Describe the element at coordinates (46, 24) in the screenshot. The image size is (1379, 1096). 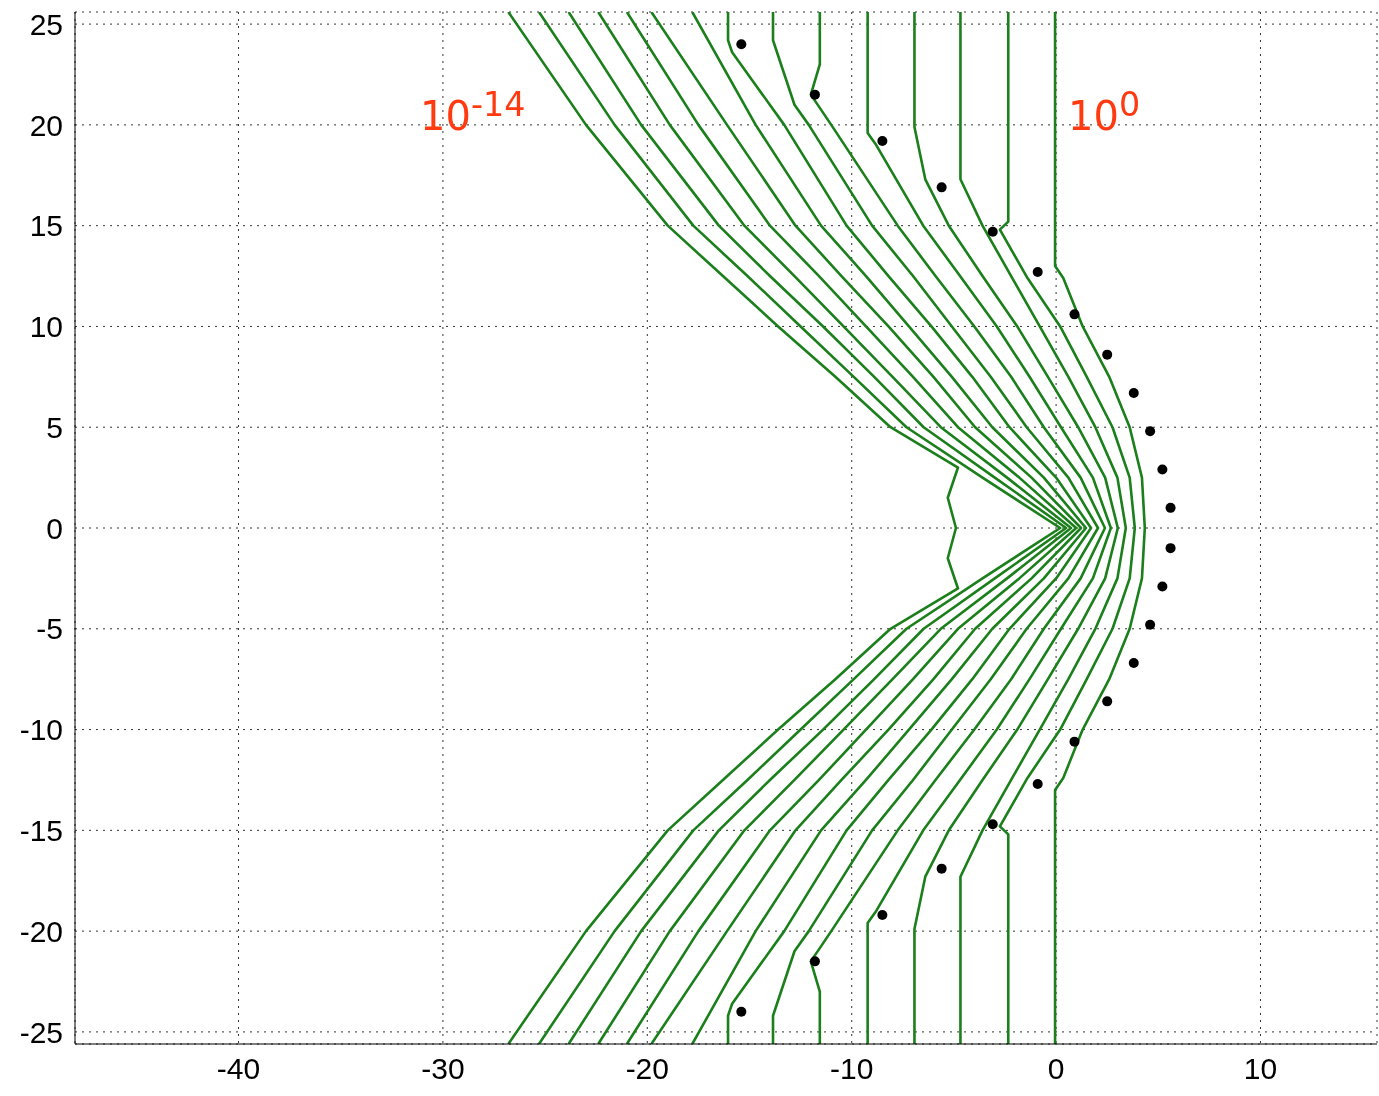
I see `y-tick-label: 25` at that location.